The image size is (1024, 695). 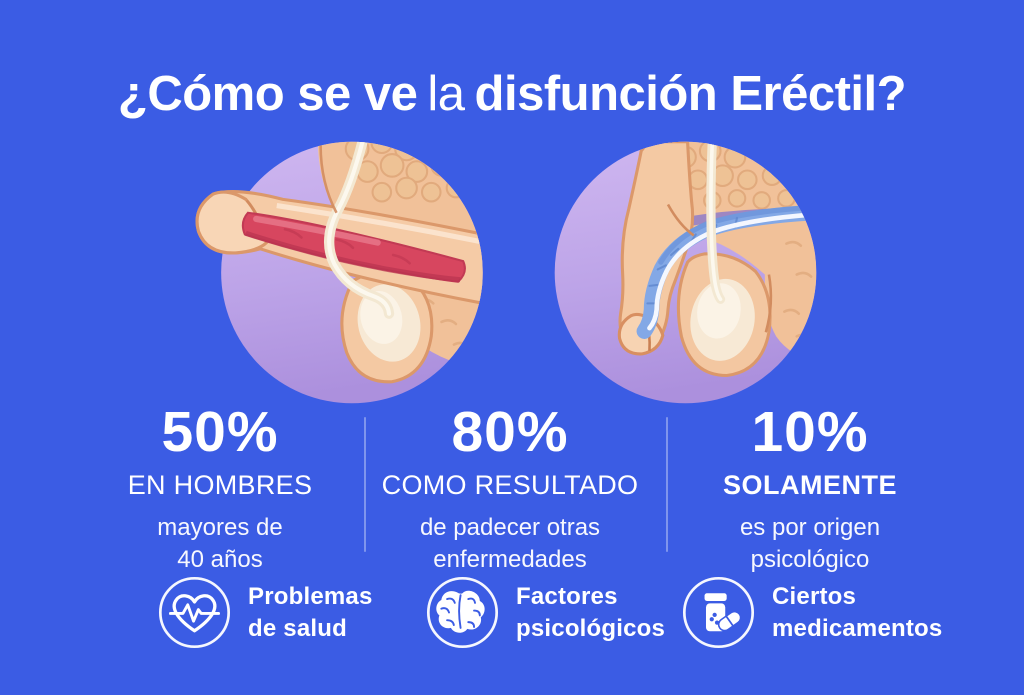 What do you see at coordinates (810, 559) in the screenshot?
I see `stat-desc-line: psicológico` at bounding box center [810, 559].